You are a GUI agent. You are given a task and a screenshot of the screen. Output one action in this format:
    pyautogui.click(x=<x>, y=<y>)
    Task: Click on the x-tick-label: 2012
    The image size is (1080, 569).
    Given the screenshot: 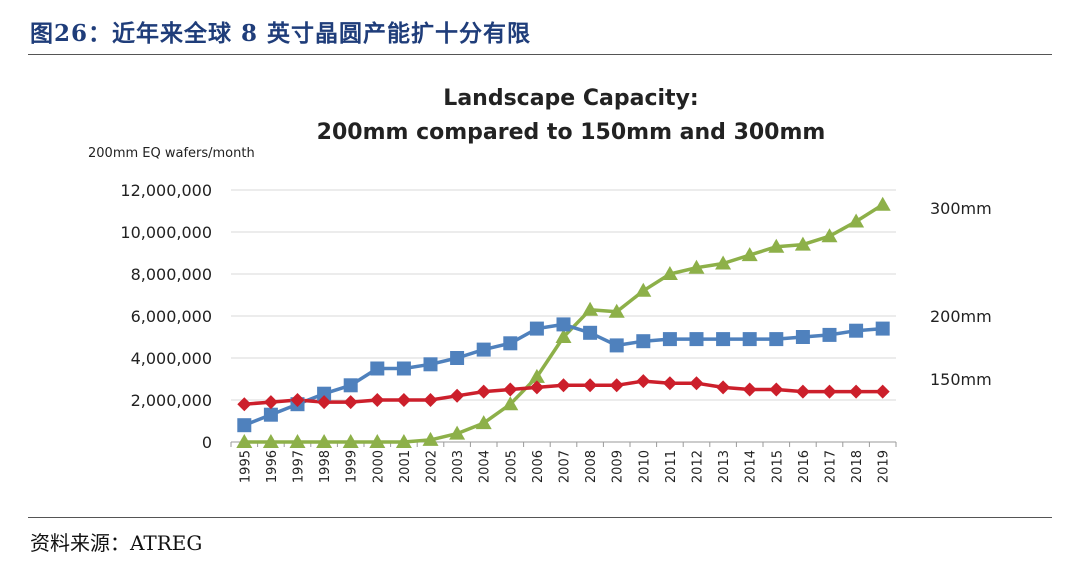 What is the action you would take?
    pyautogui.click(x=698, y=466)
    